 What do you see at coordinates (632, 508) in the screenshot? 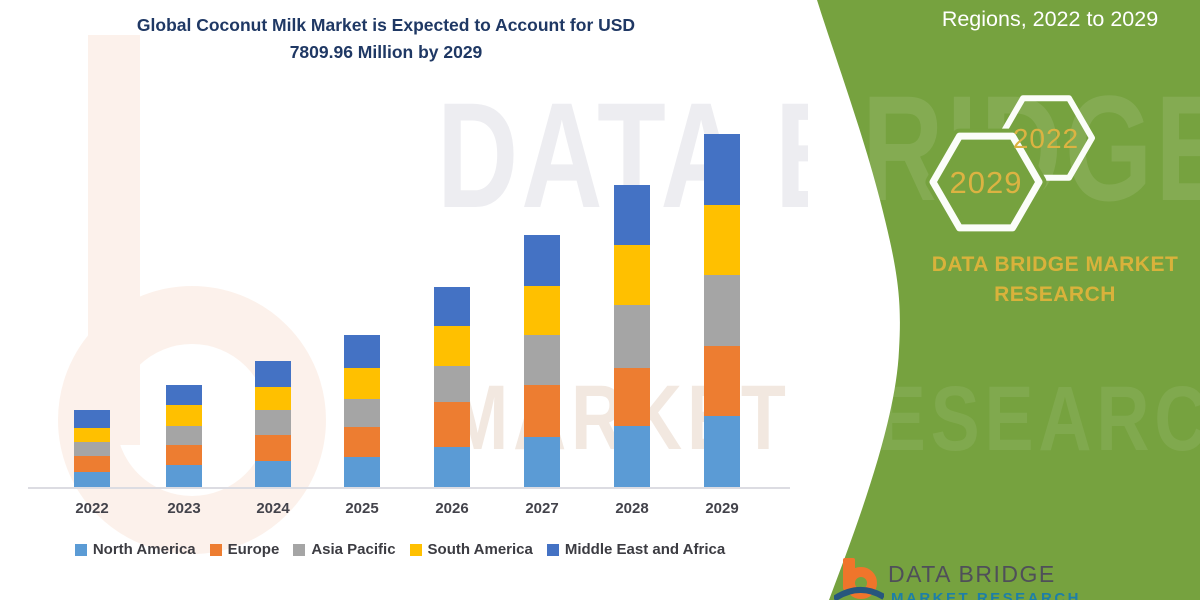
I see `x-axis-label: 2028` at bounding box center [632, 508].